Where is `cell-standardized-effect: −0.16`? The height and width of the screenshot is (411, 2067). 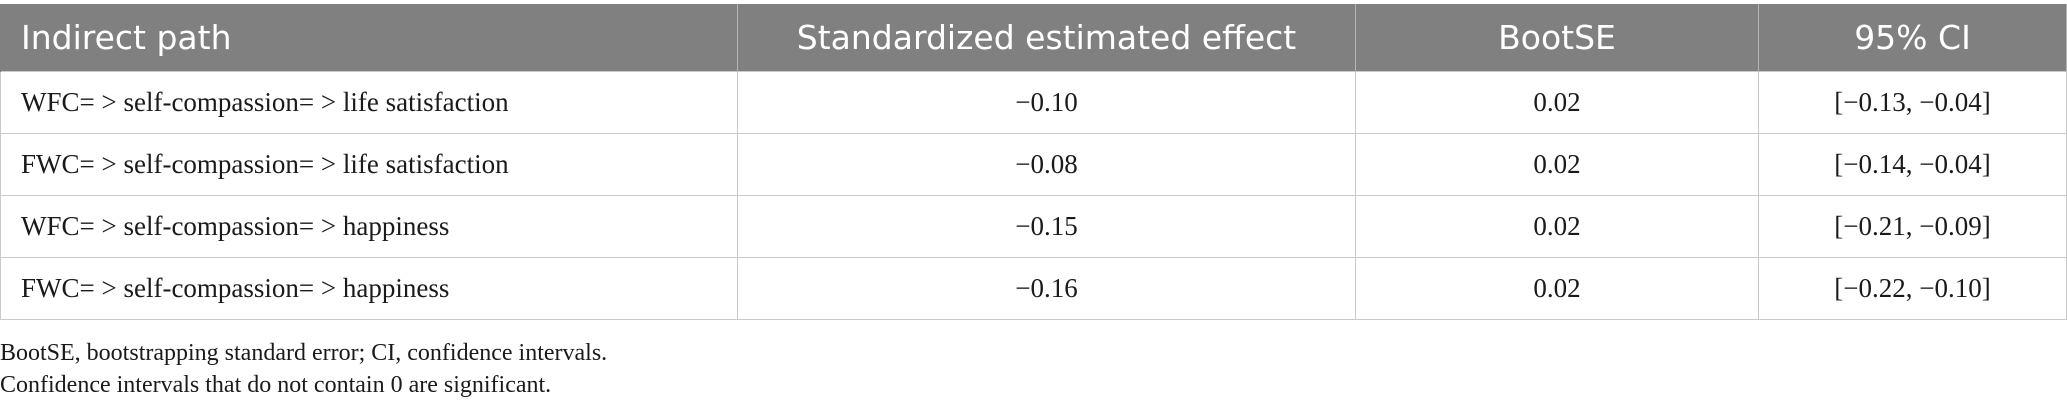
cell-standardized-effect: −0.16 is located at coordinates (1046, 288).